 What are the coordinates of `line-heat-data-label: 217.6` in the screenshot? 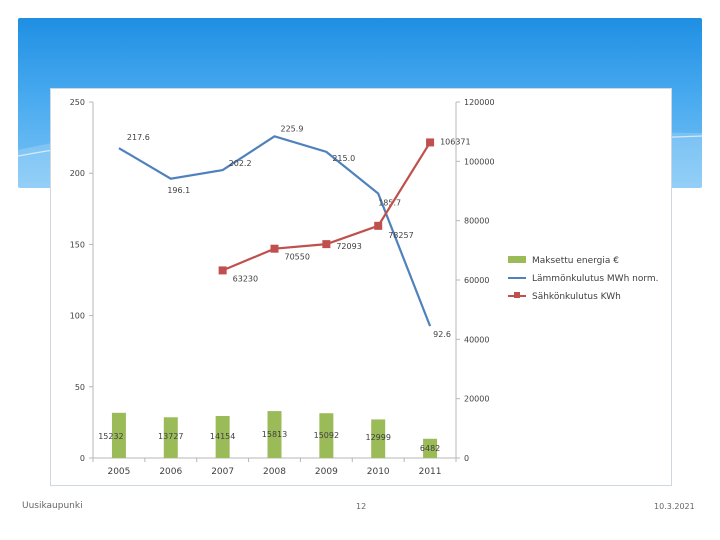 It's located at (138, 137).